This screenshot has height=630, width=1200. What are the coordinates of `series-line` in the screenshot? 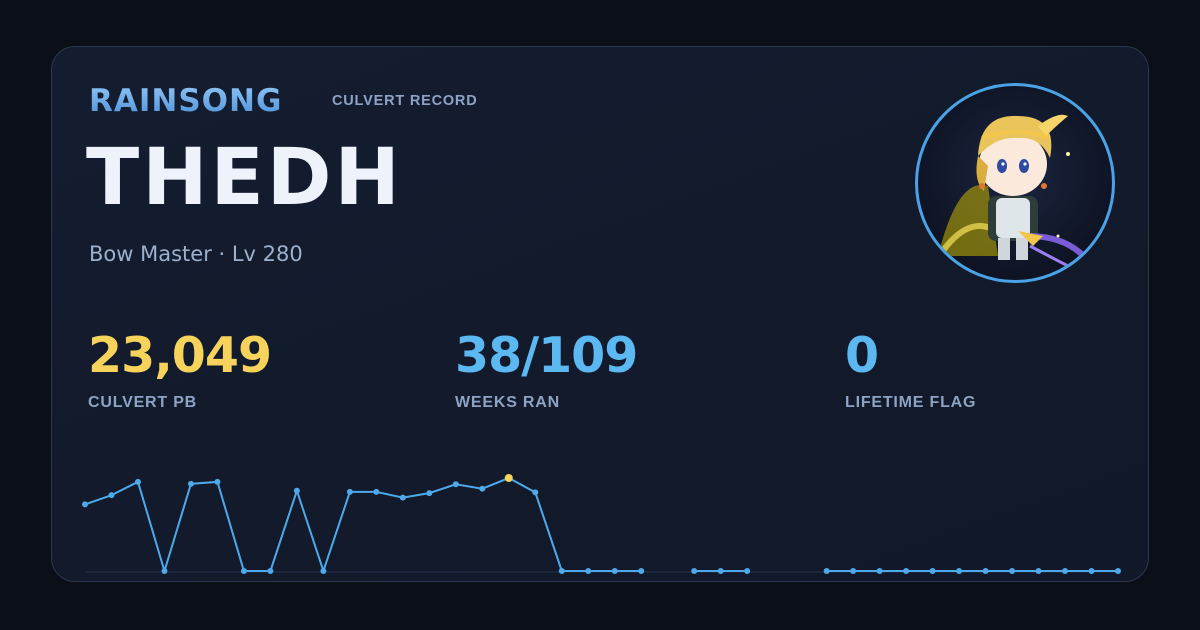 It's located at (363, 525).